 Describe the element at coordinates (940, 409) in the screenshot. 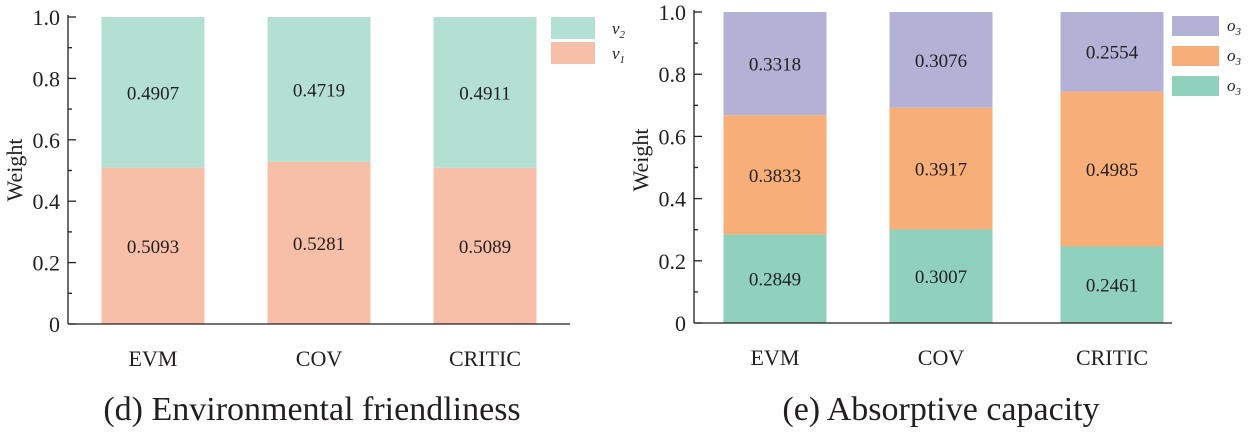

I see `panel-caption: (e) Absorptive capacity` at that location.